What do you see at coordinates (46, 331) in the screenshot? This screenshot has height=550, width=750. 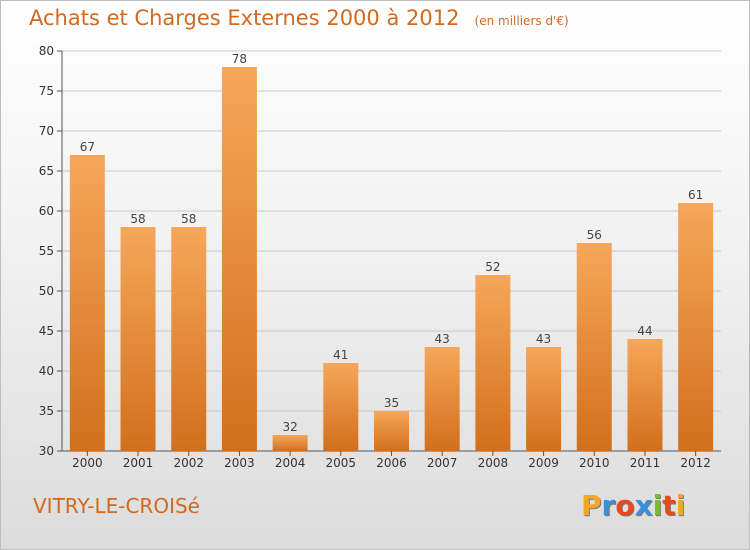 I see `y-tick-label: 45` at bounding box center [46, 331].